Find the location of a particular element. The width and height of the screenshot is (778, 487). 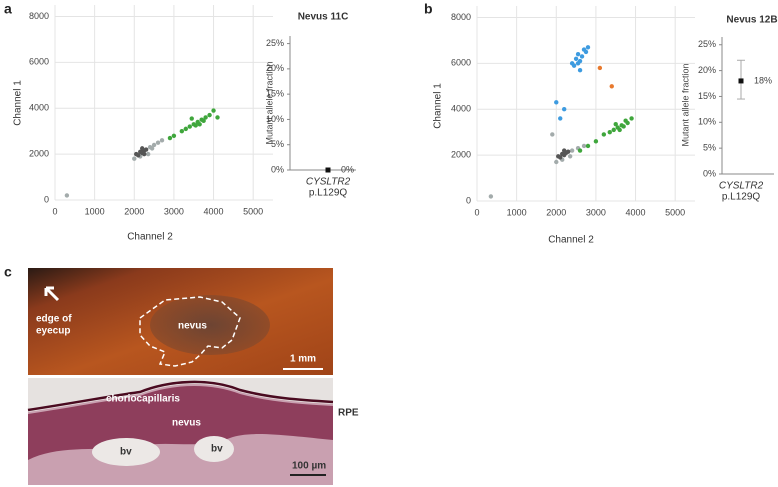

histology: choriocapillaris nevus RPE bv bv 100 µm is located at coordinates (193, 431).